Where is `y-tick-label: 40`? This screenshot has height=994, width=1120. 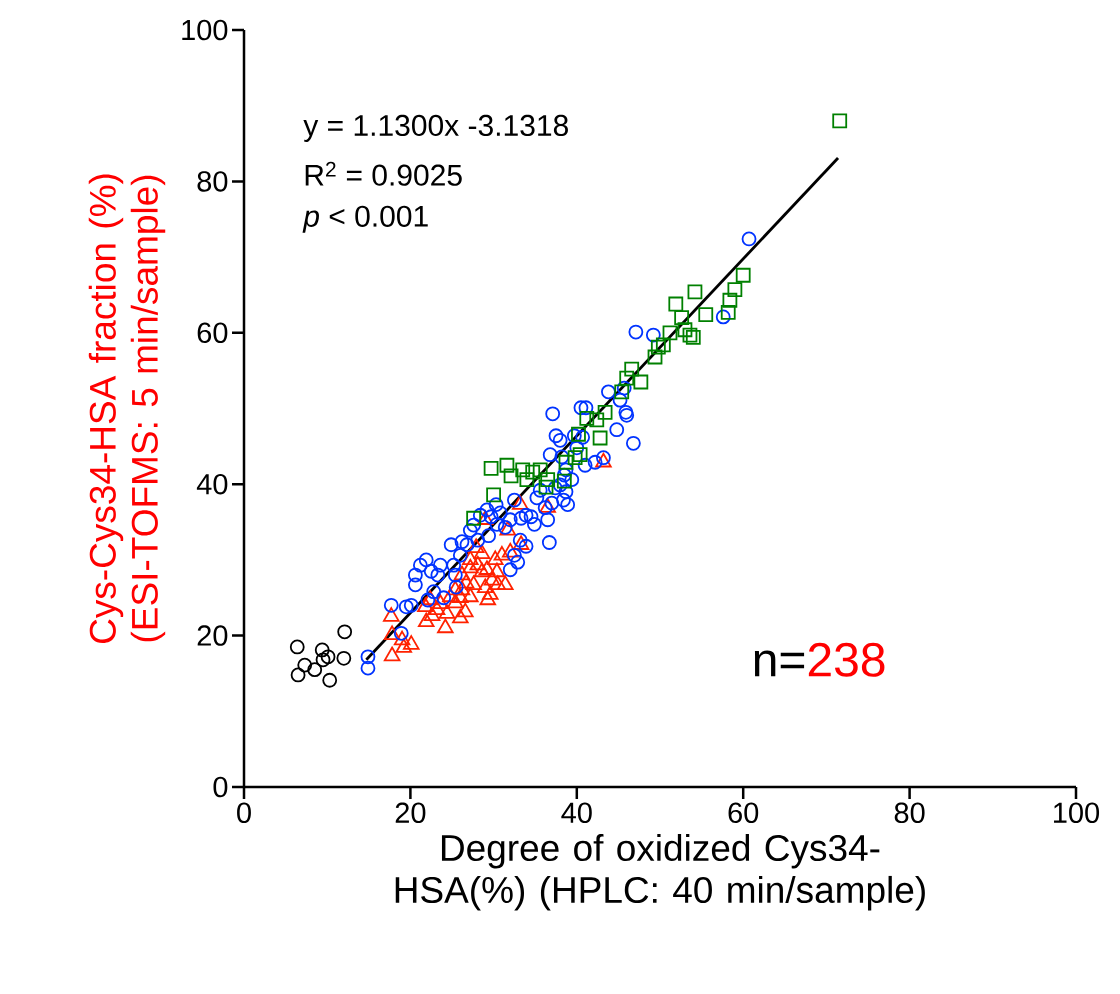
y-tick-label: 40 is located at coordinates (212, 484).